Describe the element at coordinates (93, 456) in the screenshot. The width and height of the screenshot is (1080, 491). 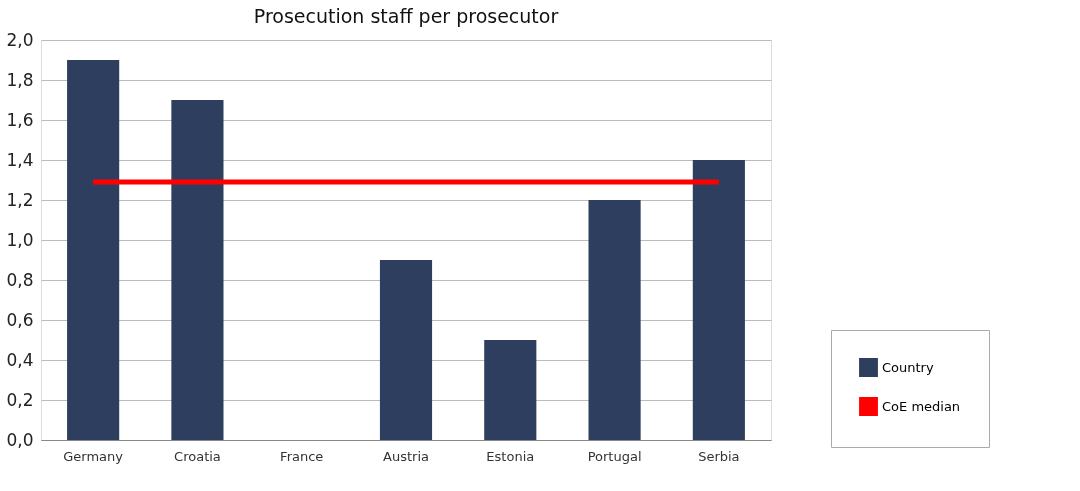
I see `x-tick-label: Germany` at that location.